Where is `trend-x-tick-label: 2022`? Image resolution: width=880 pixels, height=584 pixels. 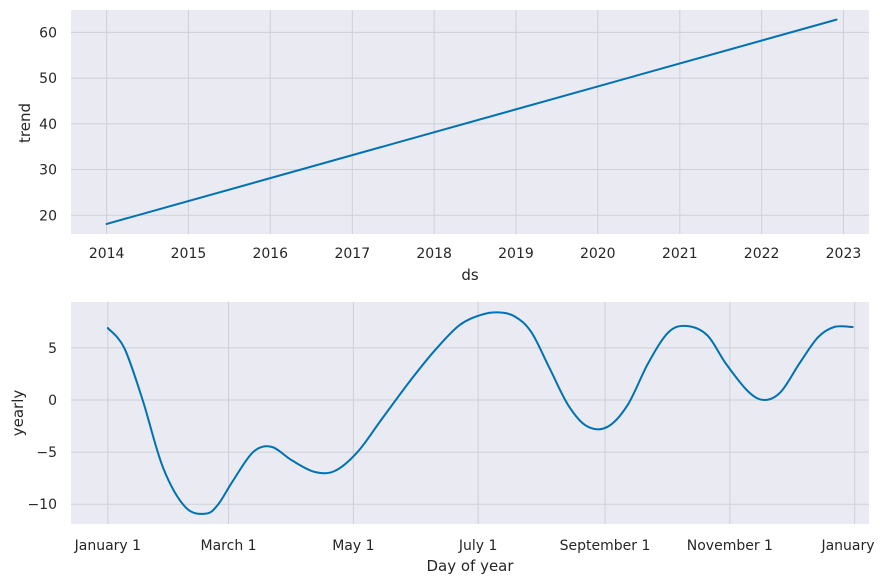 trend-x-tick-label: 2022 is located at coordinates (762, 254).